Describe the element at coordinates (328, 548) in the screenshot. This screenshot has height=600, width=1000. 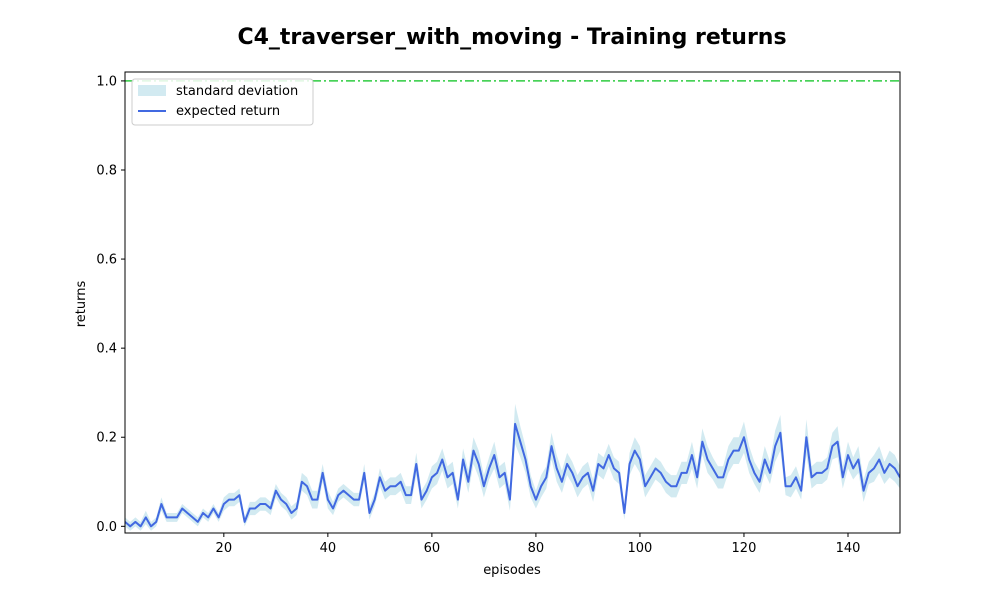
I see `x-tick-label: 40` at that location.